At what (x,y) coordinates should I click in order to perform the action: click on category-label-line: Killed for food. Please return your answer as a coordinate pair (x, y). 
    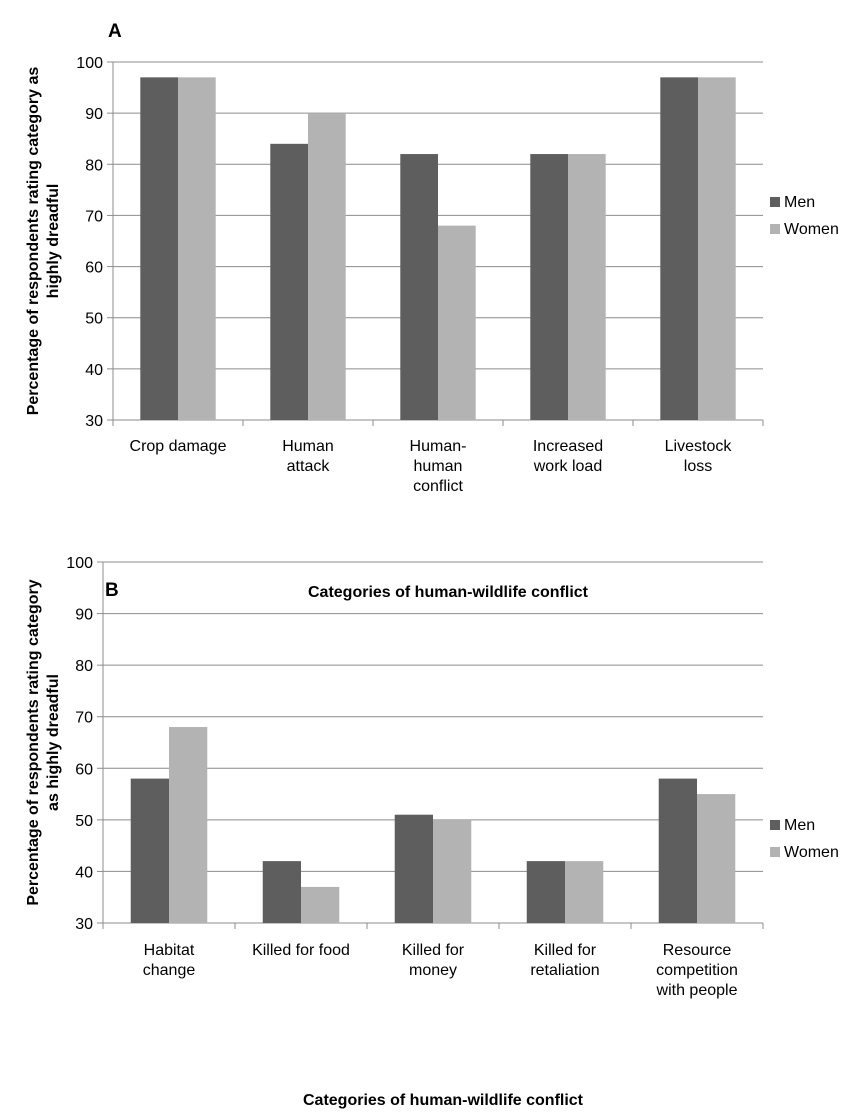
    Looking at the image, I should click on (301, 950).